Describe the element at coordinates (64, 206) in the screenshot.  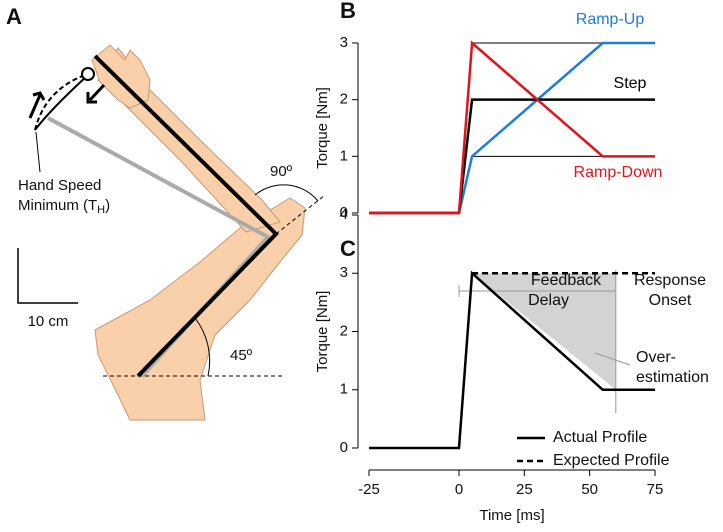
I see `annotation: Minimum (TH)` at that location.